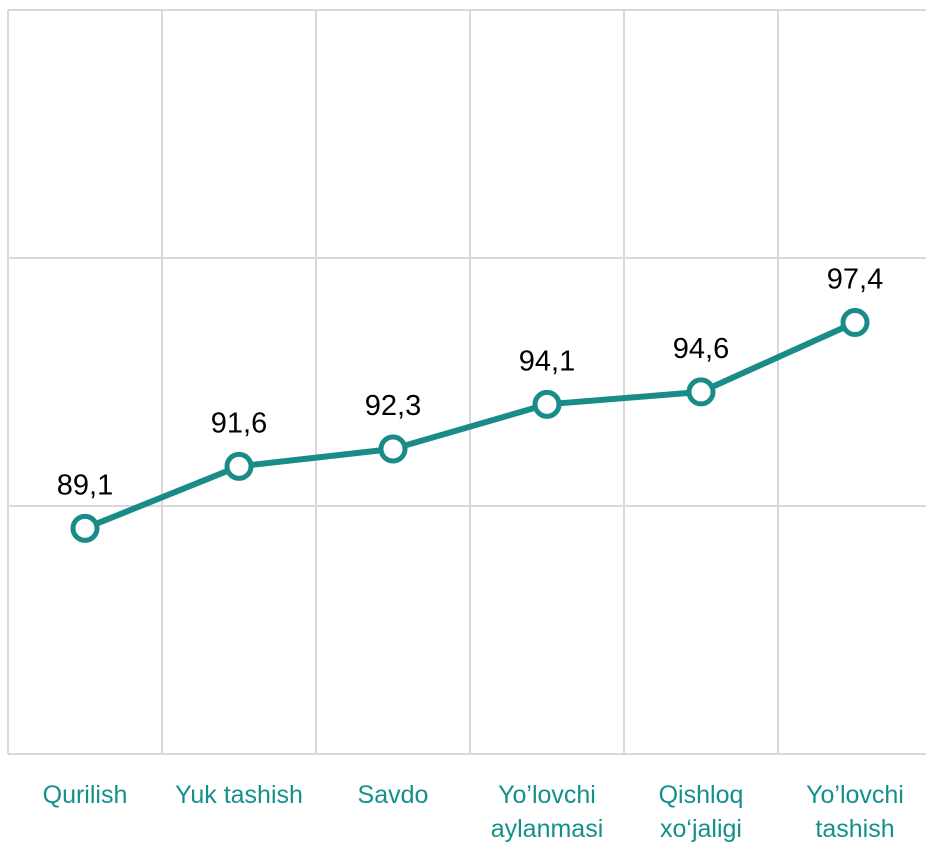 The image size is (926, 846). I want to click on data-label: 89,1, so click(85, 485).